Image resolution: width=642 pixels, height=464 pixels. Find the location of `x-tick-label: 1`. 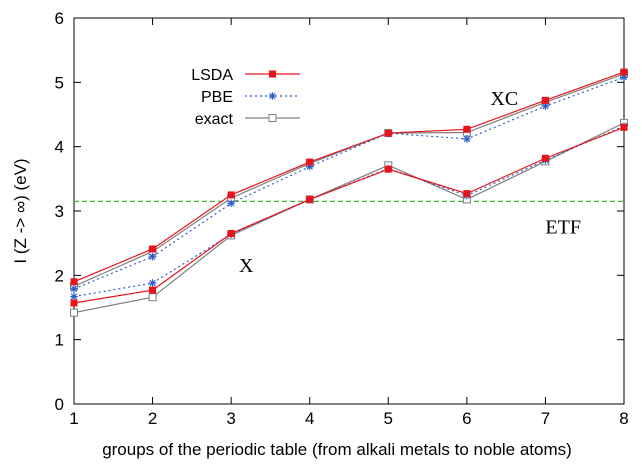

x-tick-label: 1 is located at coordinates (73, 418).